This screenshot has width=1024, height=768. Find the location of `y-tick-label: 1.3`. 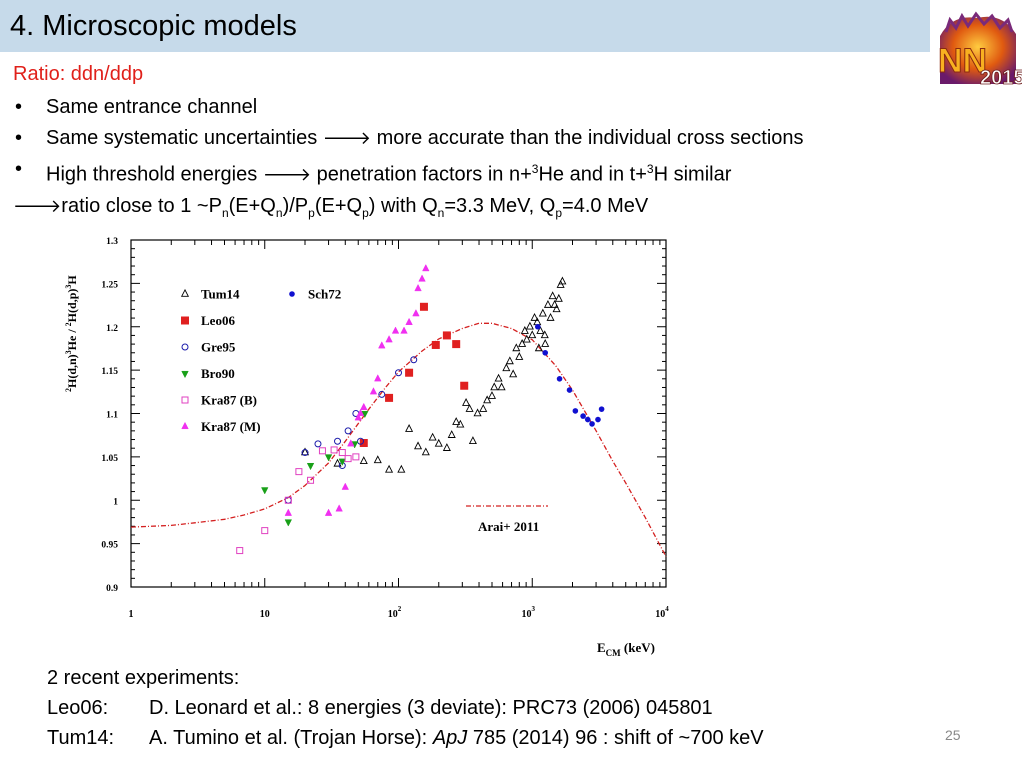

y-tick-label: 1.3 is located at coordinates (112, 242).